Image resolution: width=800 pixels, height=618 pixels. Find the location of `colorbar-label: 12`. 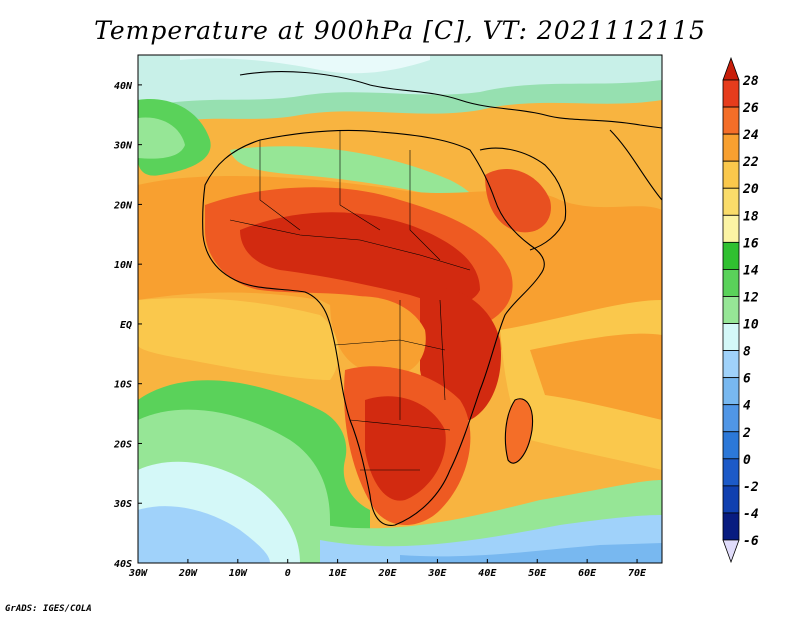

colorbar-label: 12 is located at coordinates (751, 297).